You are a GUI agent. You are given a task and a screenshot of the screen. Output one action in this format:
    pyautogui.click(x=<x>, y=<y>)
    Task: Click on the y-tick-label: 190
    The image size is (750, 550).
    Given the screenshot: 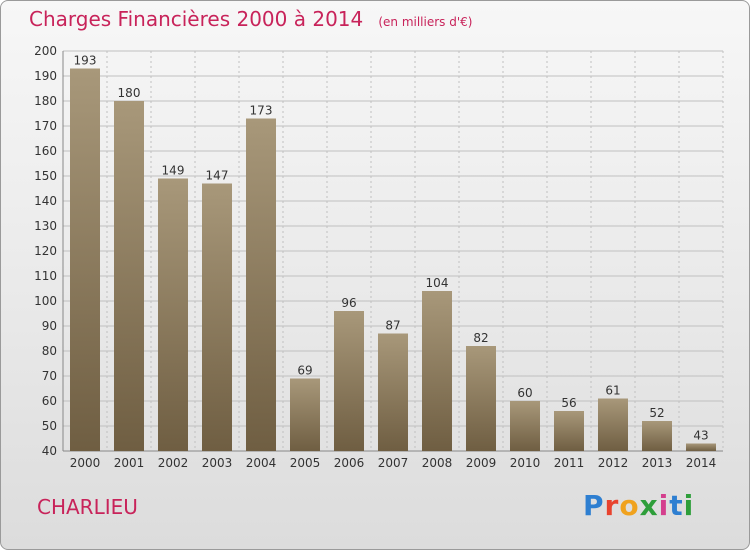 What is the action you would take?
    pyautogui.click(x=45, y=76)
    